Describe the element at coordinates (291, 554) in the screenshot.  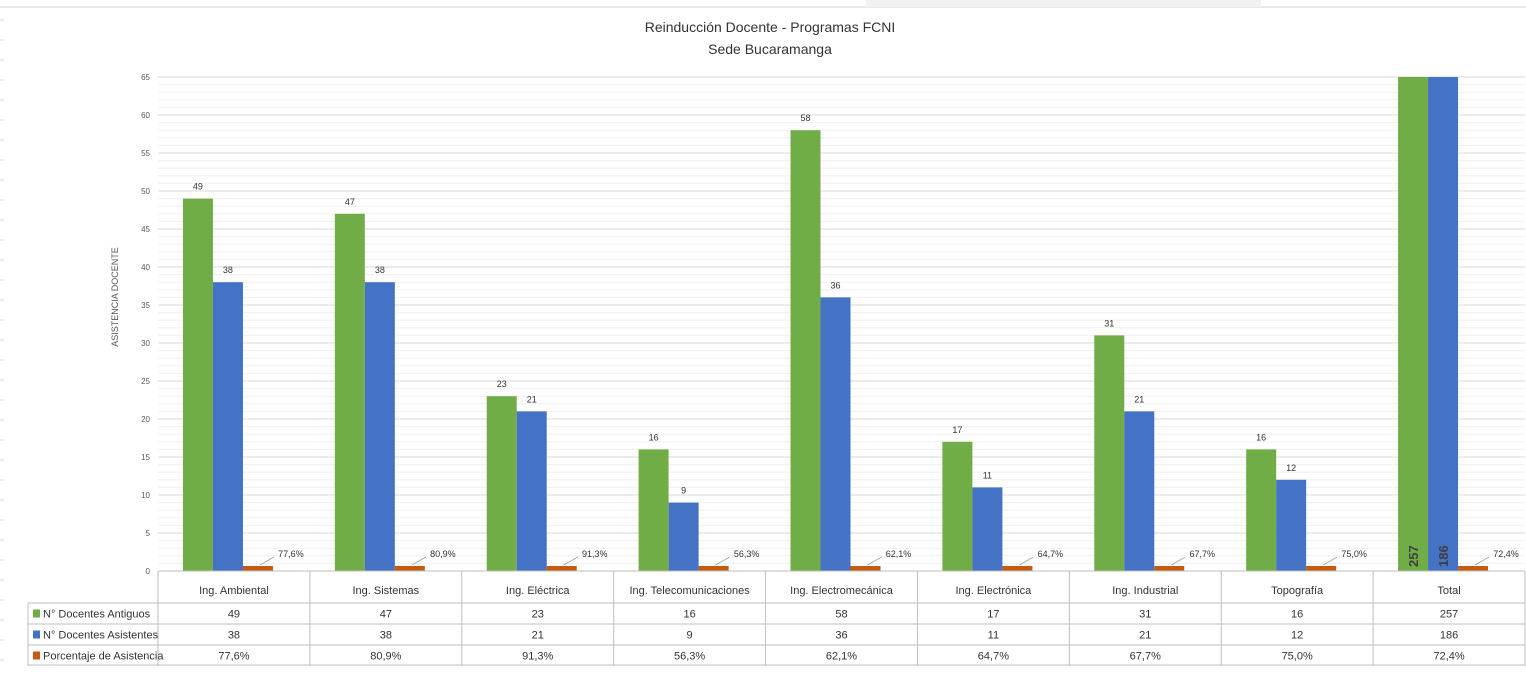
I see `data-label: 77,6%` at that location.